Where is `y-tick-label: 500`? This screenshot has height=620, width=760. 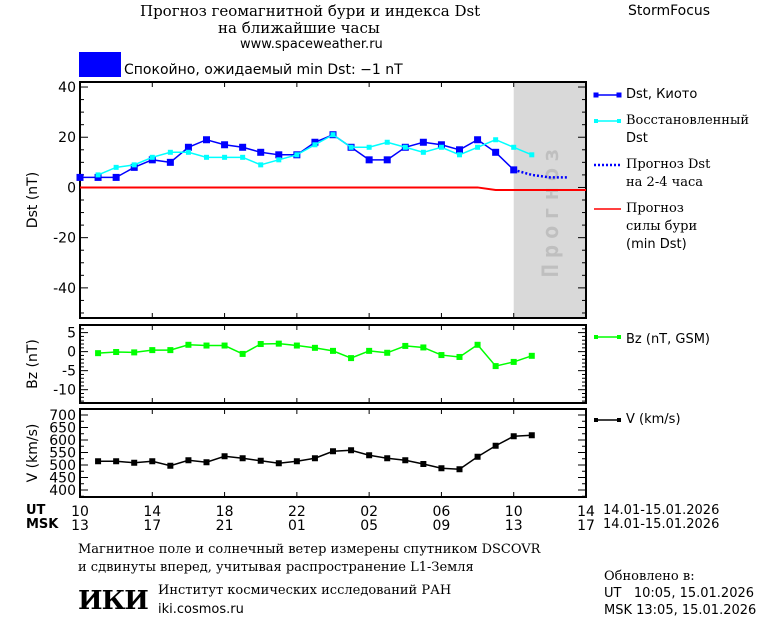
y-tick-label: 500 is located at coordinates (62, 466).